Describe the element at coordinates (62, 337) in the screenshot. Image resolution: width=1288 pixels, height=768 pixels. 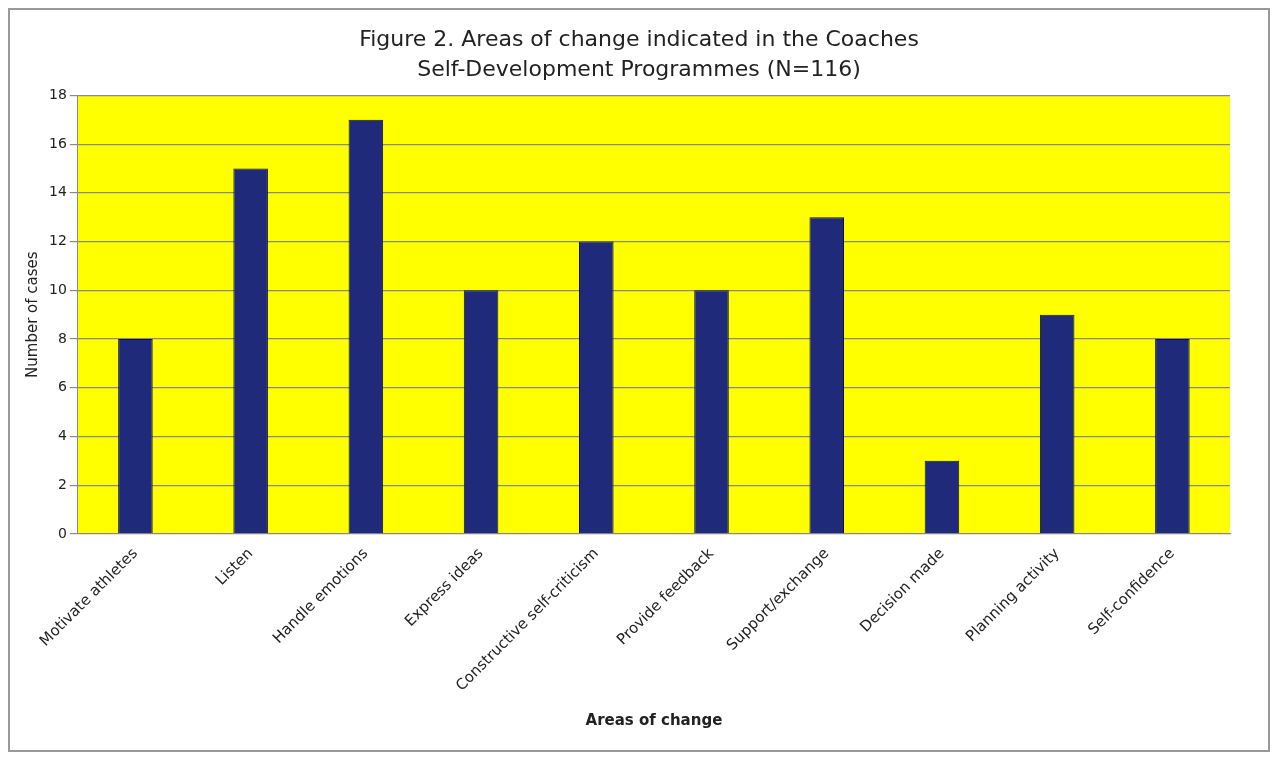
I see `y-tick-label: 8` at that location.